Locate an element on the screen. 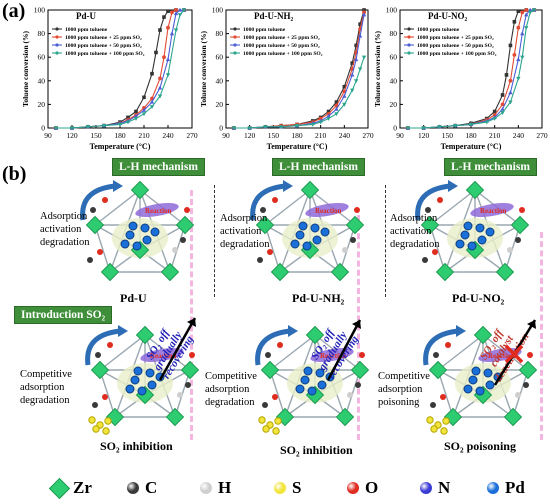 This screenshot has width=550, height=504. legend-entry: 1000 ppm toluene is located at coordinates (86, 30).